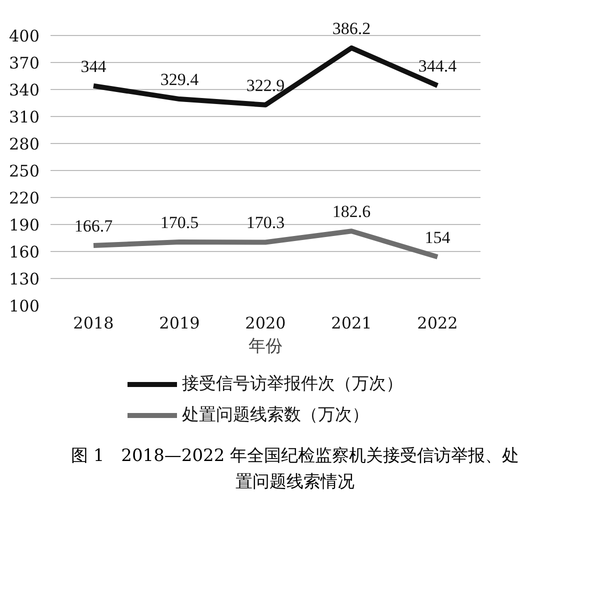  I want to click on data-label: 182.6, so click(351, 212).